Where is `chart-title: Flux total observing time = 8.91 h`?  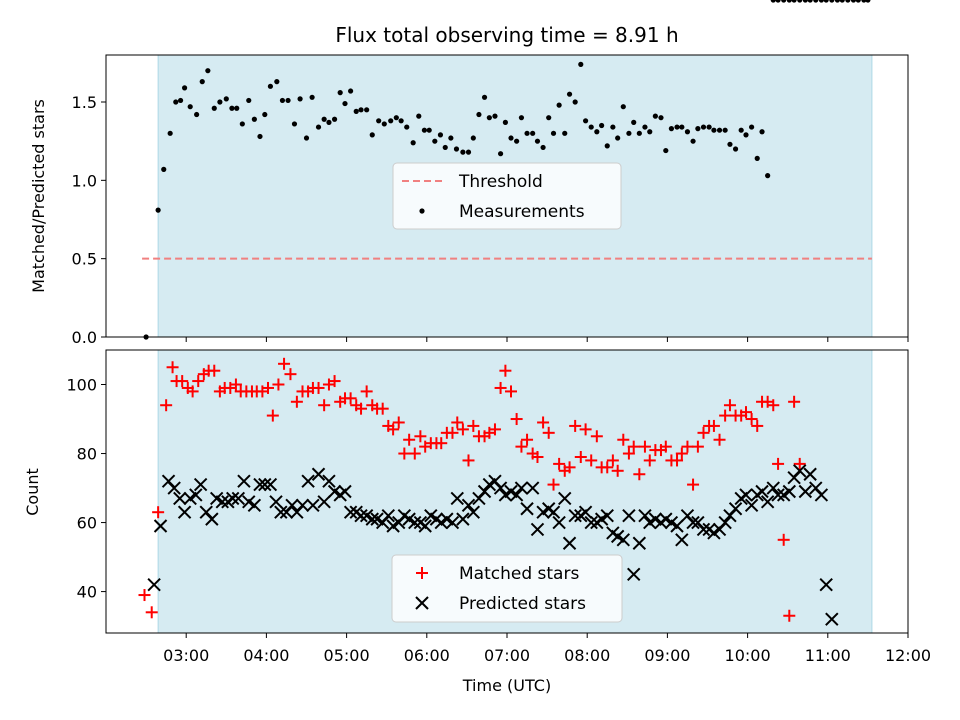 chart-title: Flux total observing time = 8.91 h is located at coordinates (506, 35).